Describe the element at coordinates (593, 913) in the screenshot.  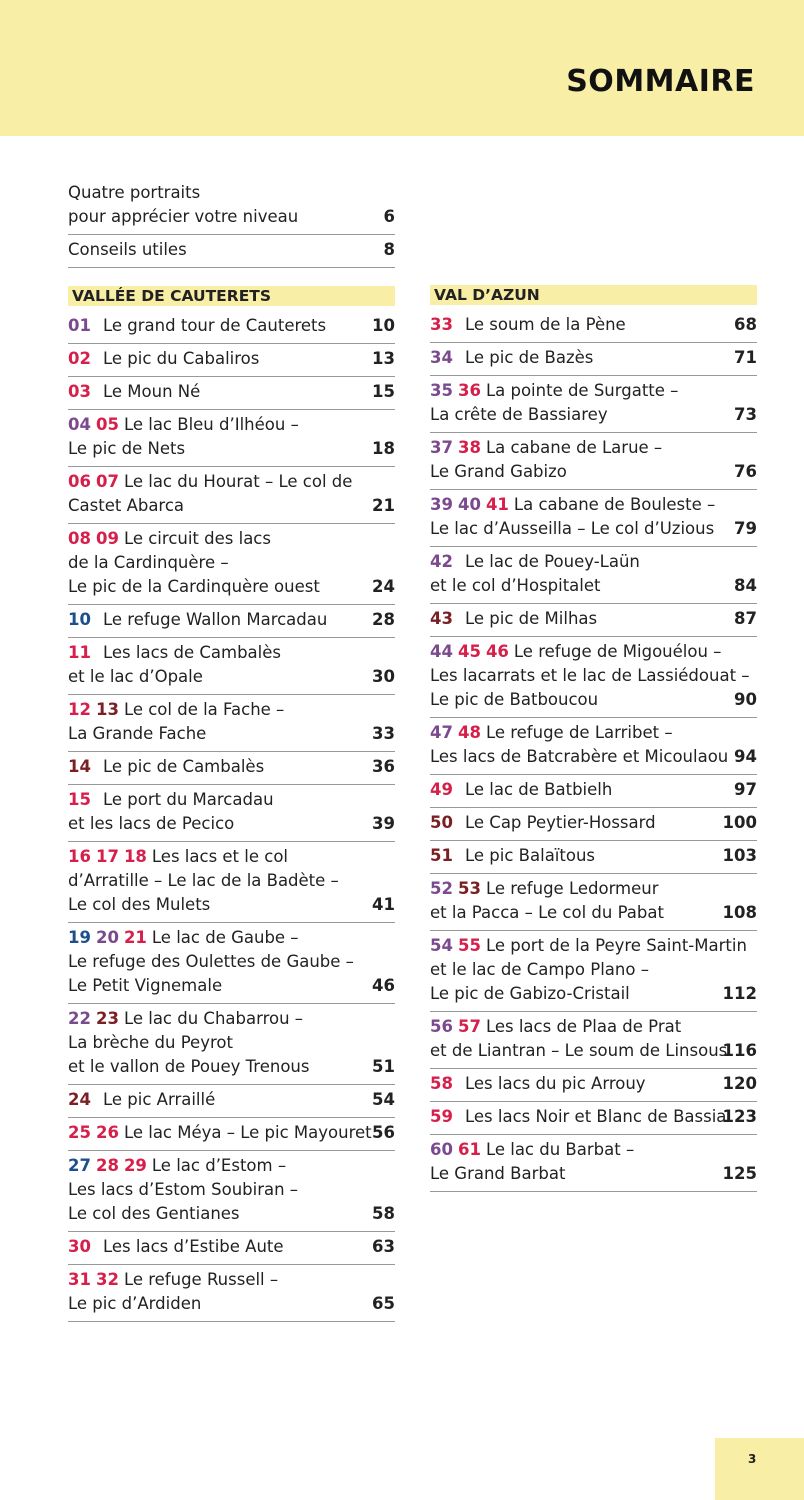
I see `entry-line: et la Pacca – Le col du Pabat` at that location.